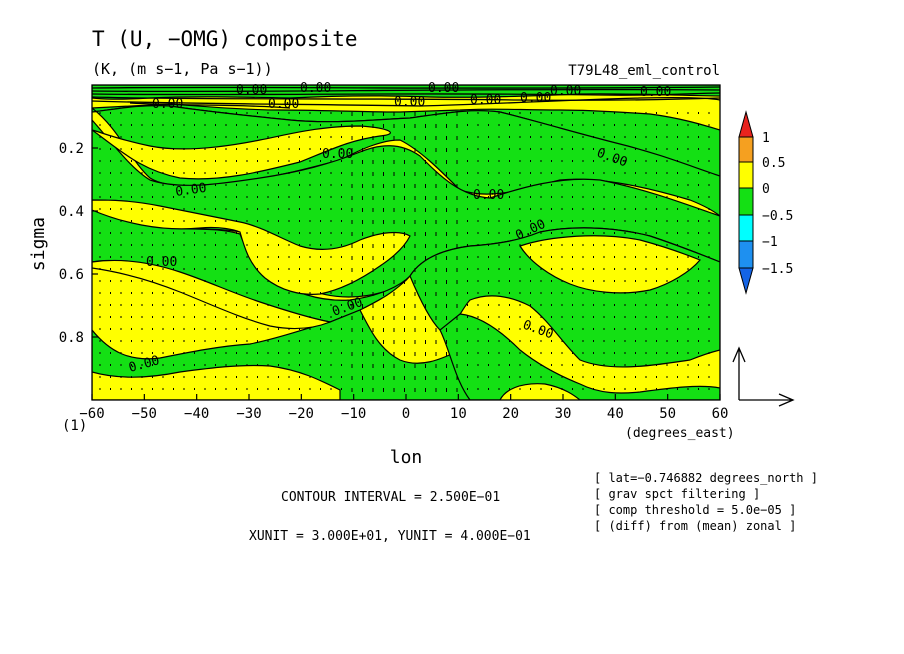 The height and width of the screenshot is (654, 904). What do you see at coordinates (458, 414) in the screenshot?
I see `x-tick-label: 10` at bounding box center [458, 414].